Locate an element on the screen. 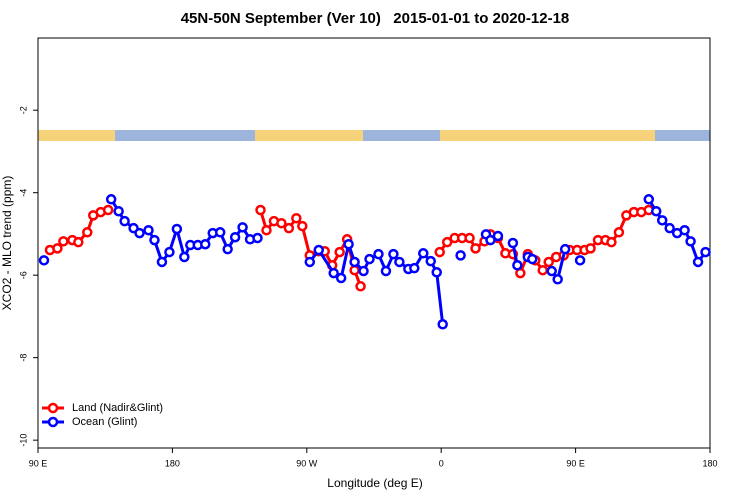 The width and height of the screenshot is (750, 500). ocean-strip is located at coordinates (374, 135).